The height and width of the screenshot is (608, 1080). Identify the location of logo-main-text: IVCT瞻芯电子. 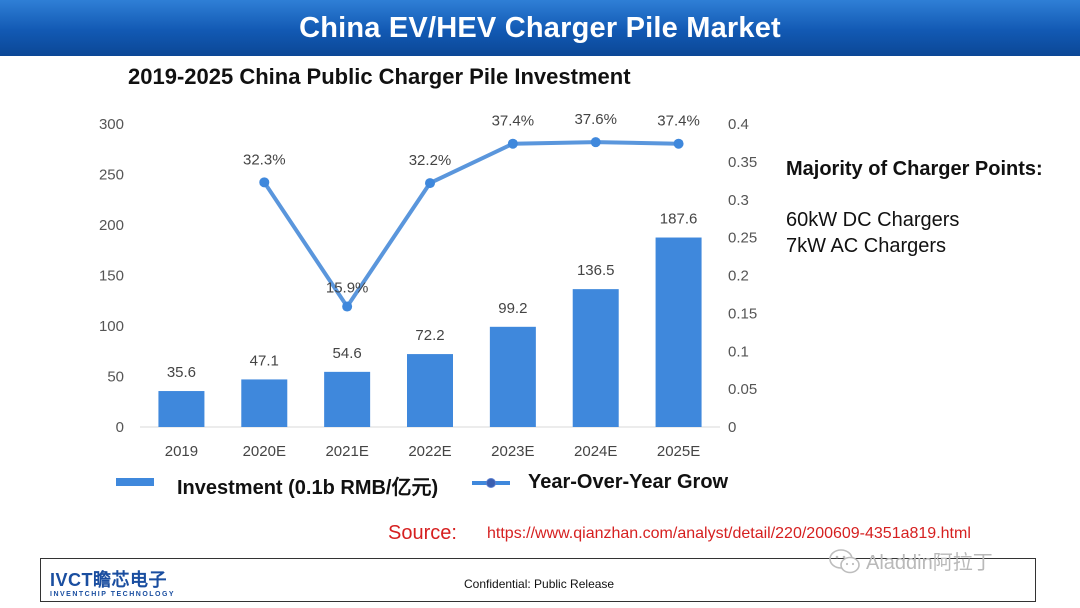
(109, 580).